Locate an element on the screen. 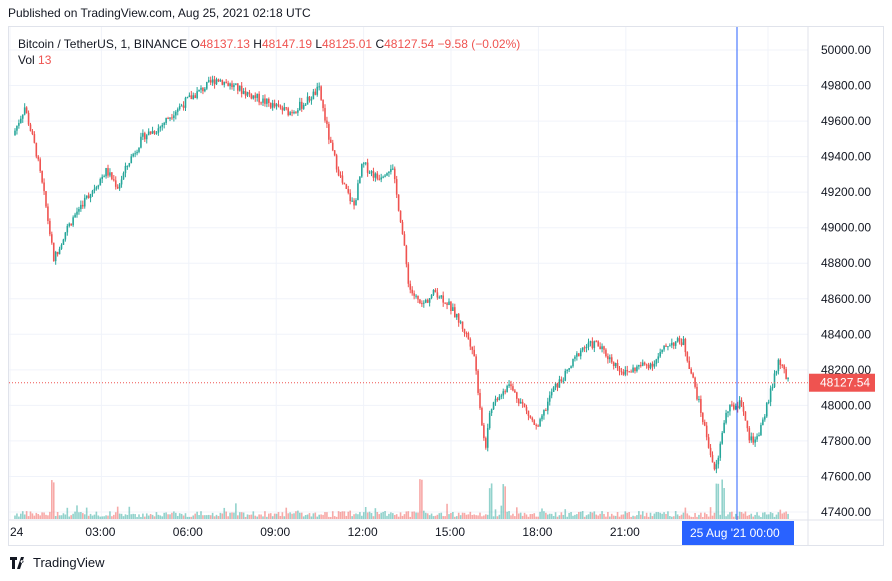 This screenshot has height=581, width=892. volume-label: Vol is located at coordinates (26, 60).